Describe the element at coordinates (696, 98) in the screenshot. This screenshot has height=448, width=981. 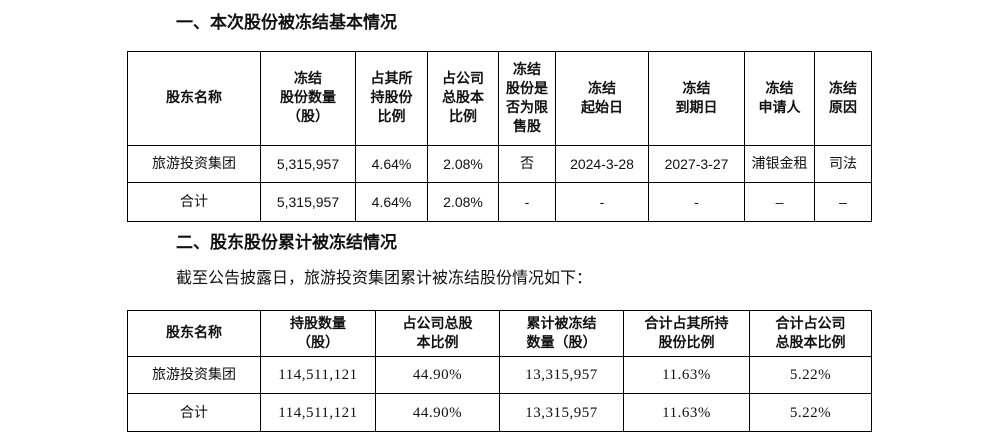
I see `header-end-date: 冻结 到期日` at that location.